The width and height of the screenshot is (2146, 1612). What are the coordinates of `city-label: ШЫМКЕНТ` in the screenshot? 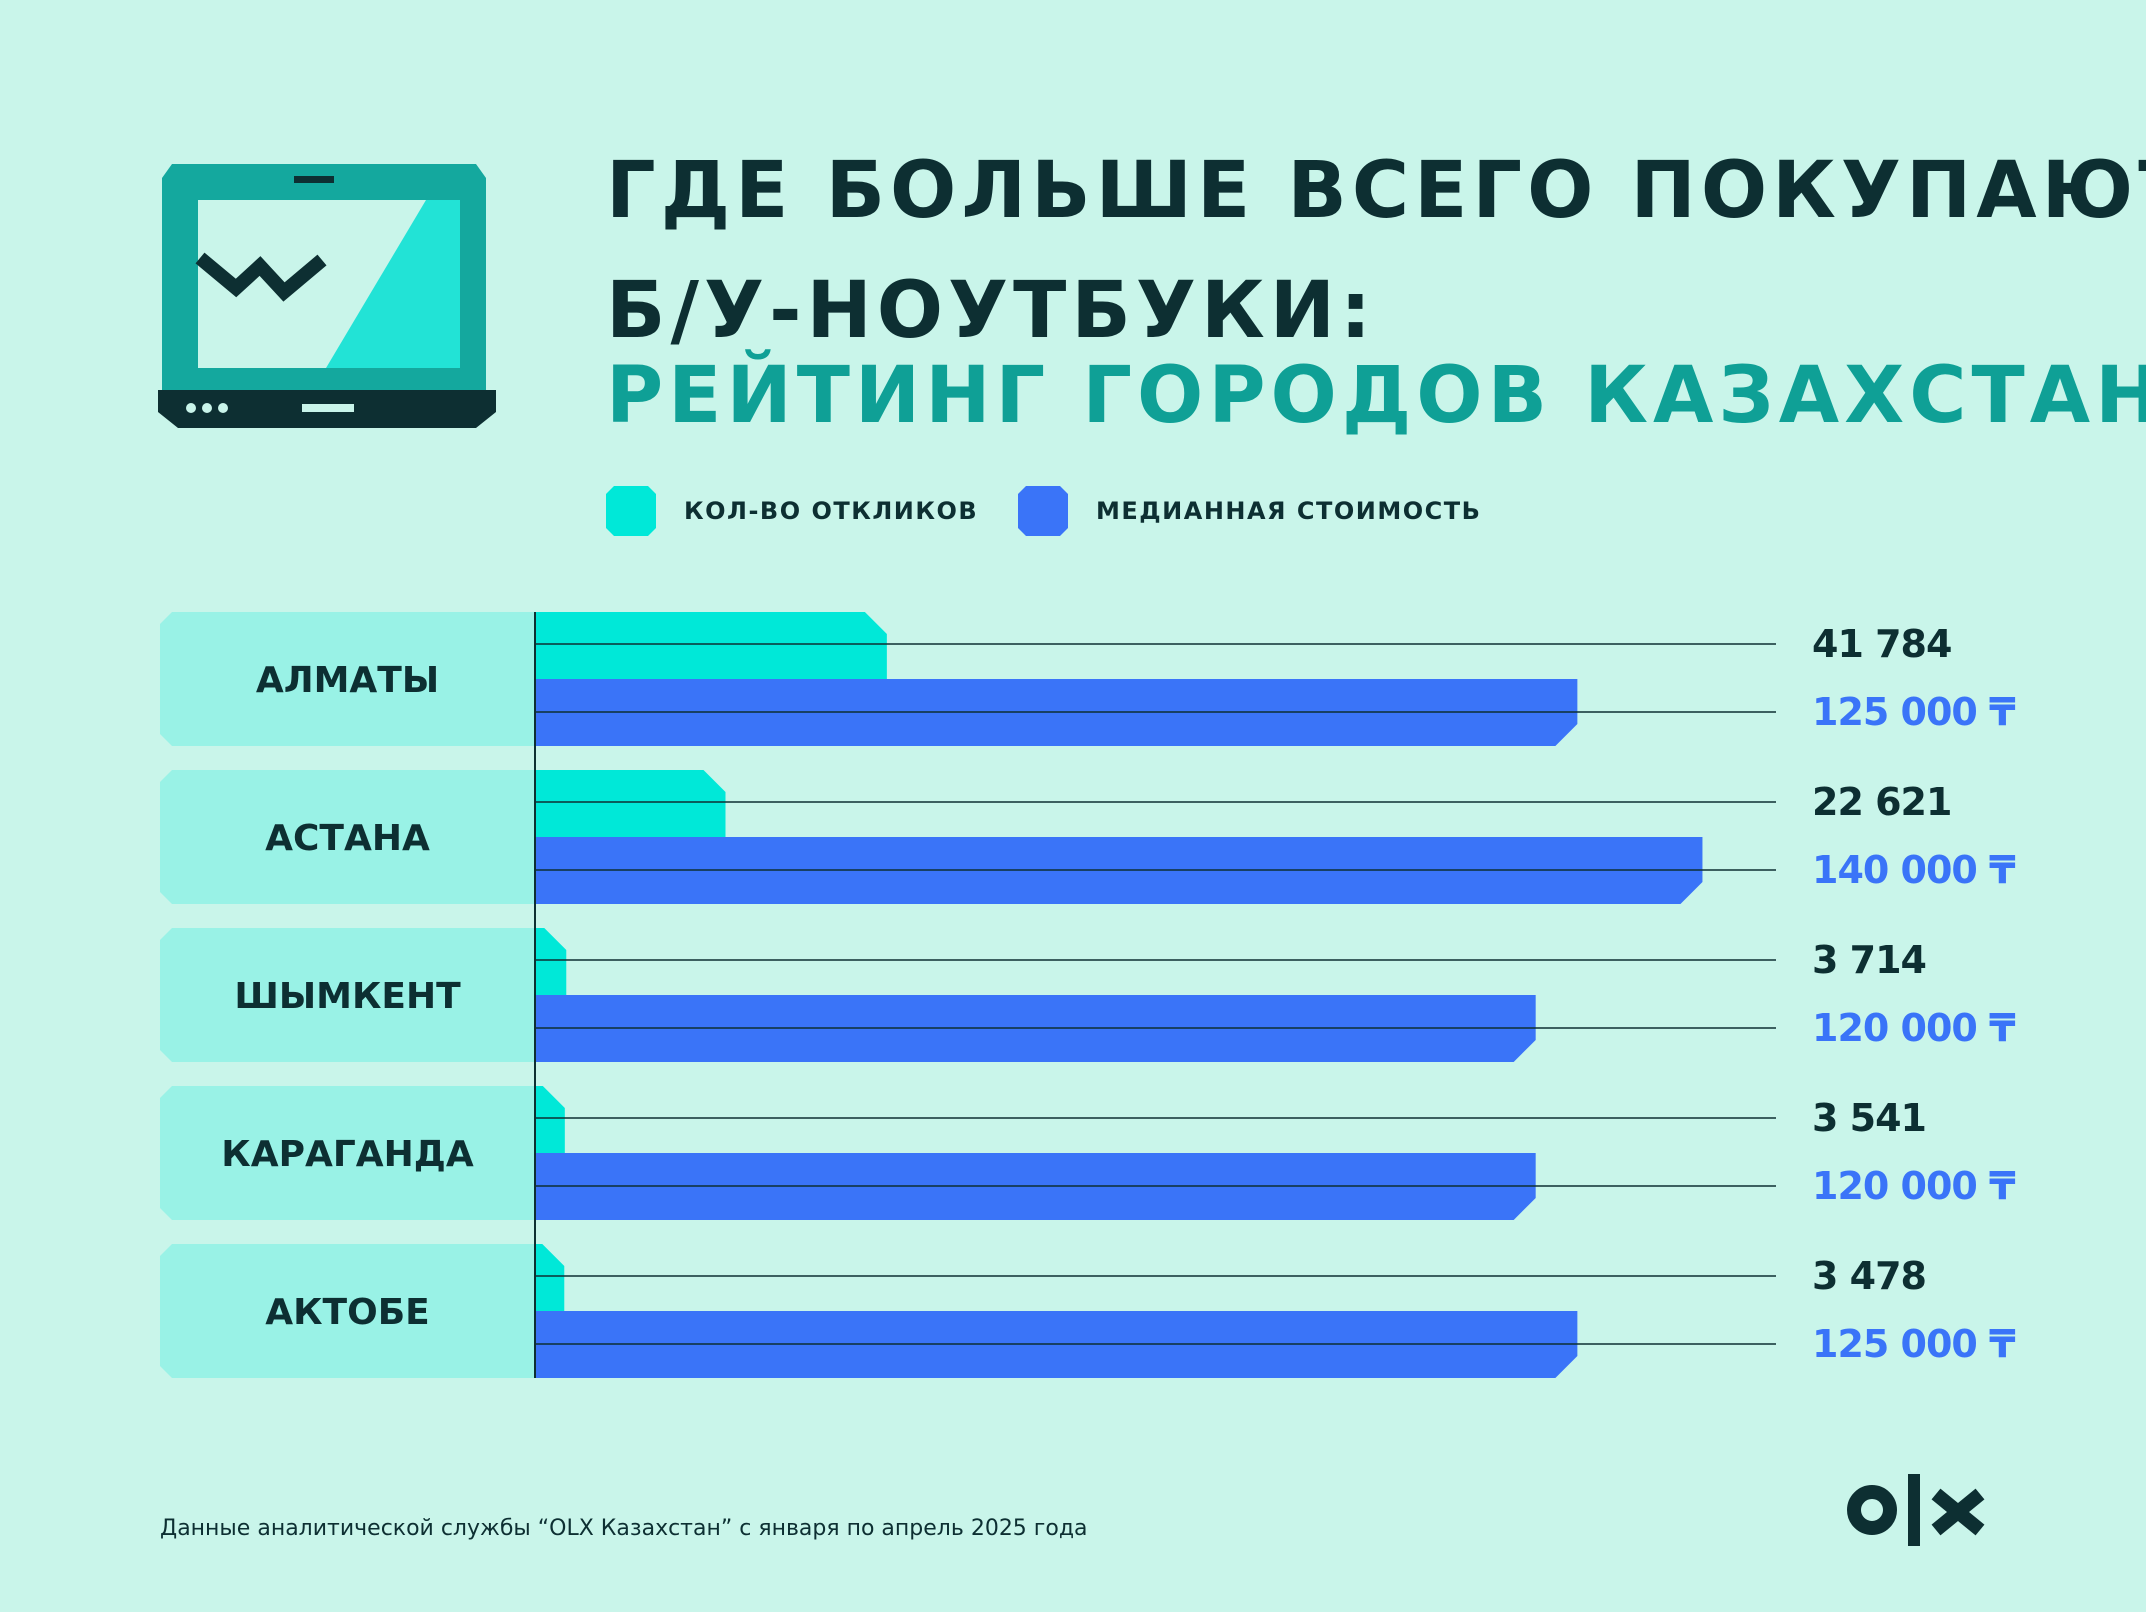 It's located at (347, 996).